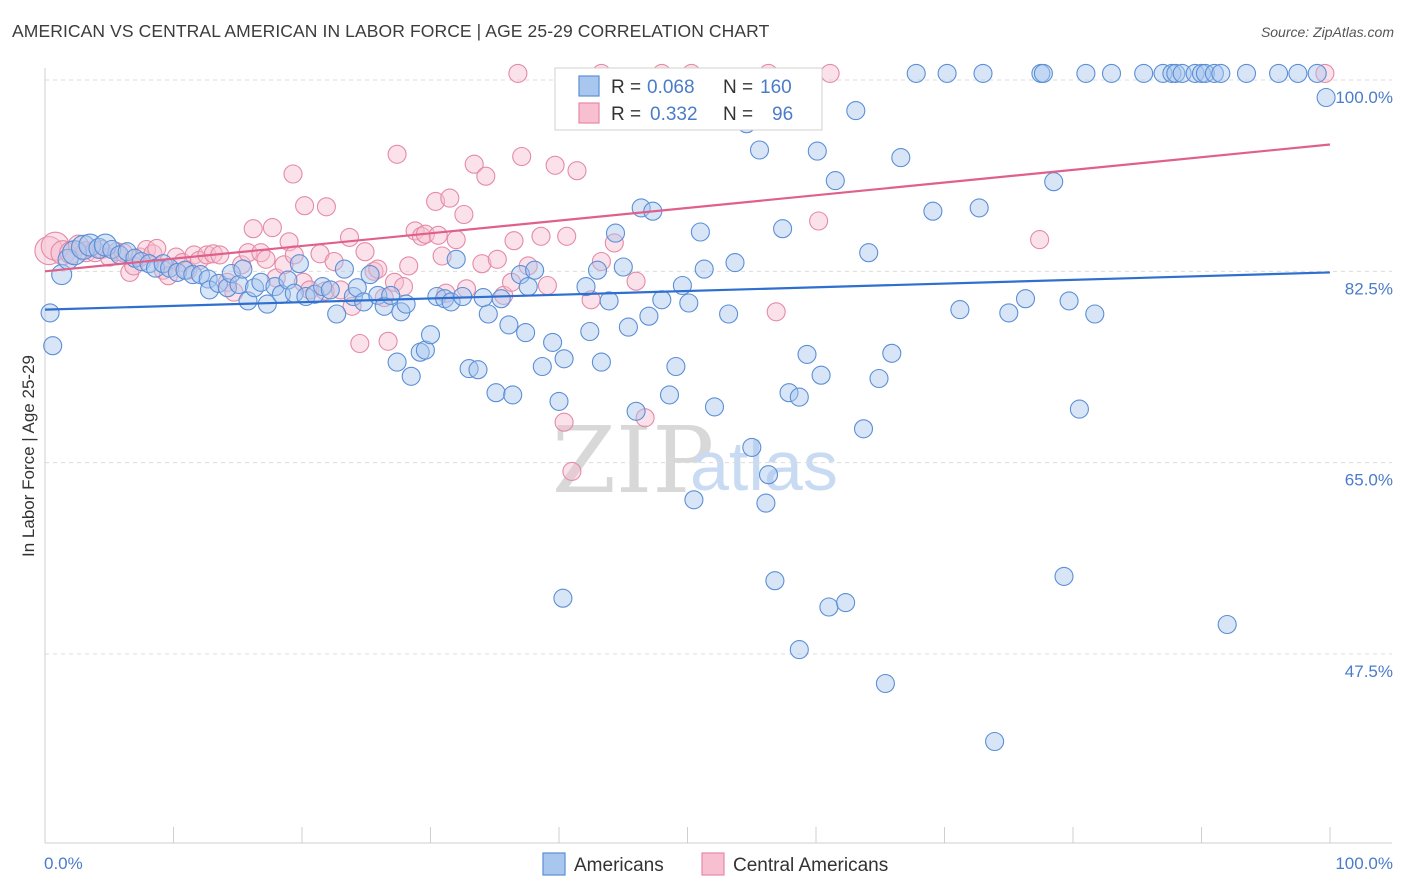  I want to click on central-r-value: 0.332, so click(674, 114).